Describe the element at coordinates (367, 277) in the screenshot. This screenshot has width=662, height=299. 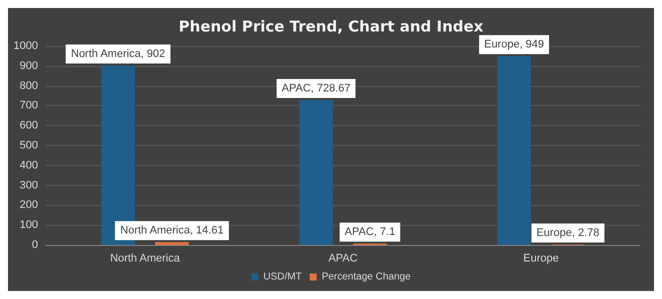
I see `legend-label: Percentage Change` at that location.